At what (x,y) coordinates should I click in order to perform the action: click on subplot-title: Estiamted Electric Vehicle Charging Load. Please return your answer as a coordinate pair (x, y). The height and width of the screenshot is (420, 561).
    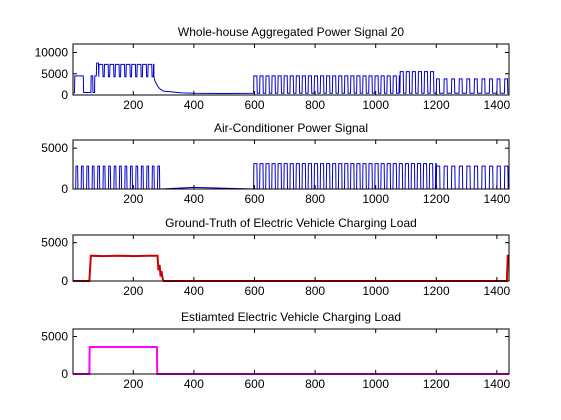
    Looking at the image, I should click on (291, 317).